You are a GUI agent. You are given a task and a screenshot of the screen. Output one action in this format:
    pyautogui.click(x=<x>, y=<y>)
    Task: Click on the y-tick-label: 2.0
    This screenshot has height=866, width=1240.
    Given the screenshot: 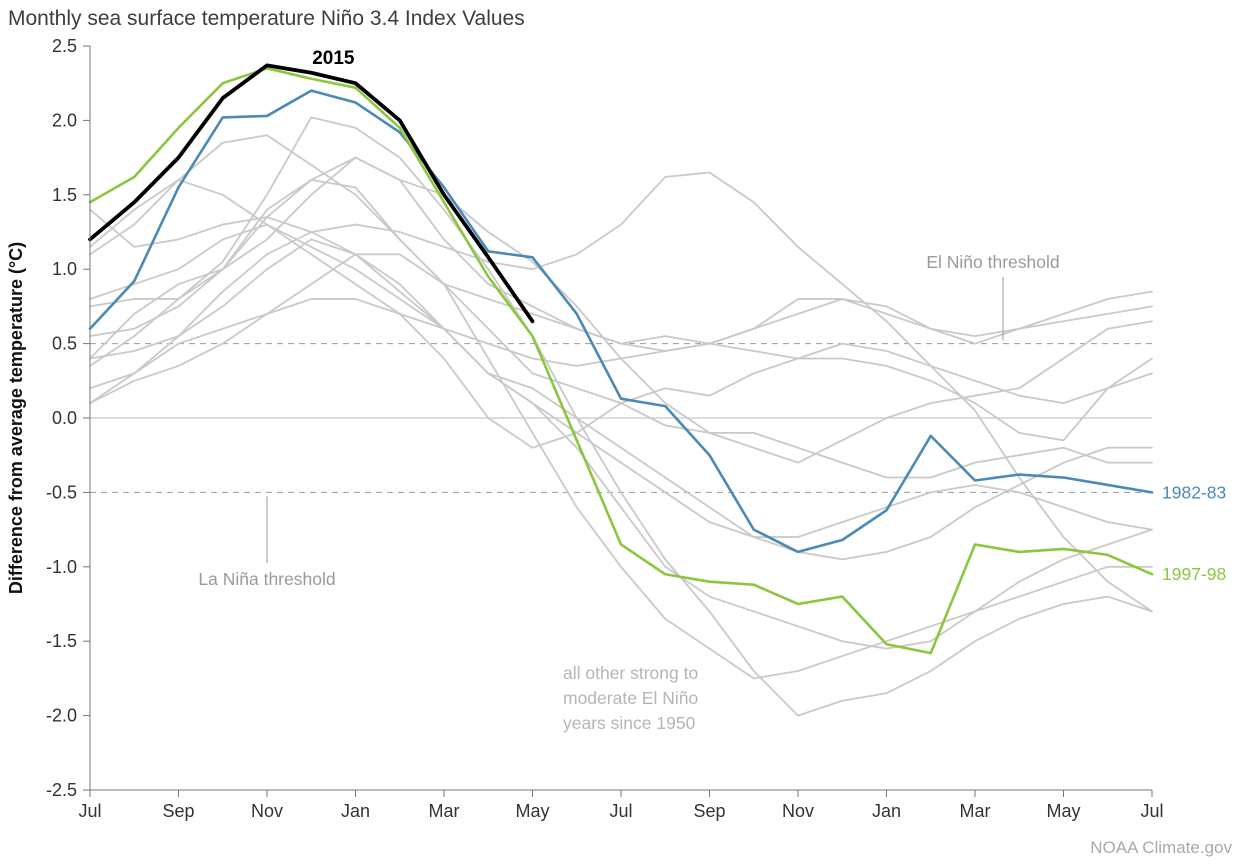 What is the action you would take?
    pyautogui.click(x=64, y=120)
    